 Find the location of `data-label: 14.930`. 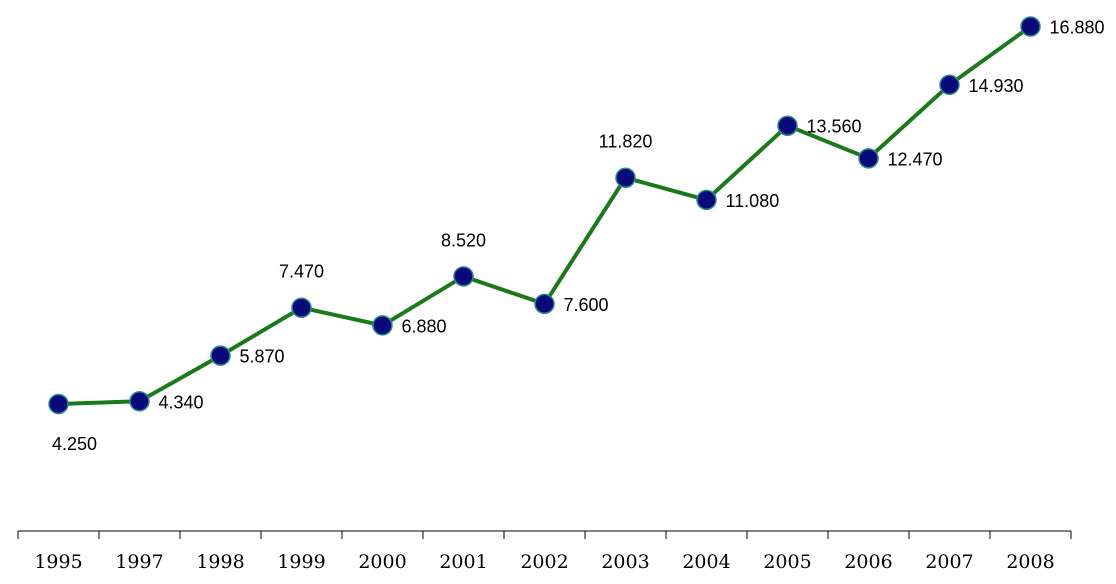

data-label: 14.930 is located at coordinates (996, 86).